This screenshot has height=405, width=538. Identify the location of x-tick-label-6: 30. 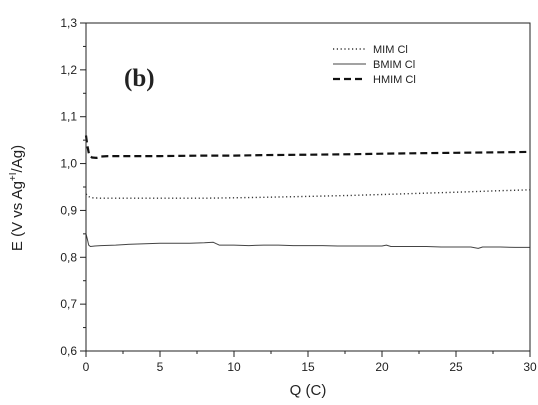
(530, 367).